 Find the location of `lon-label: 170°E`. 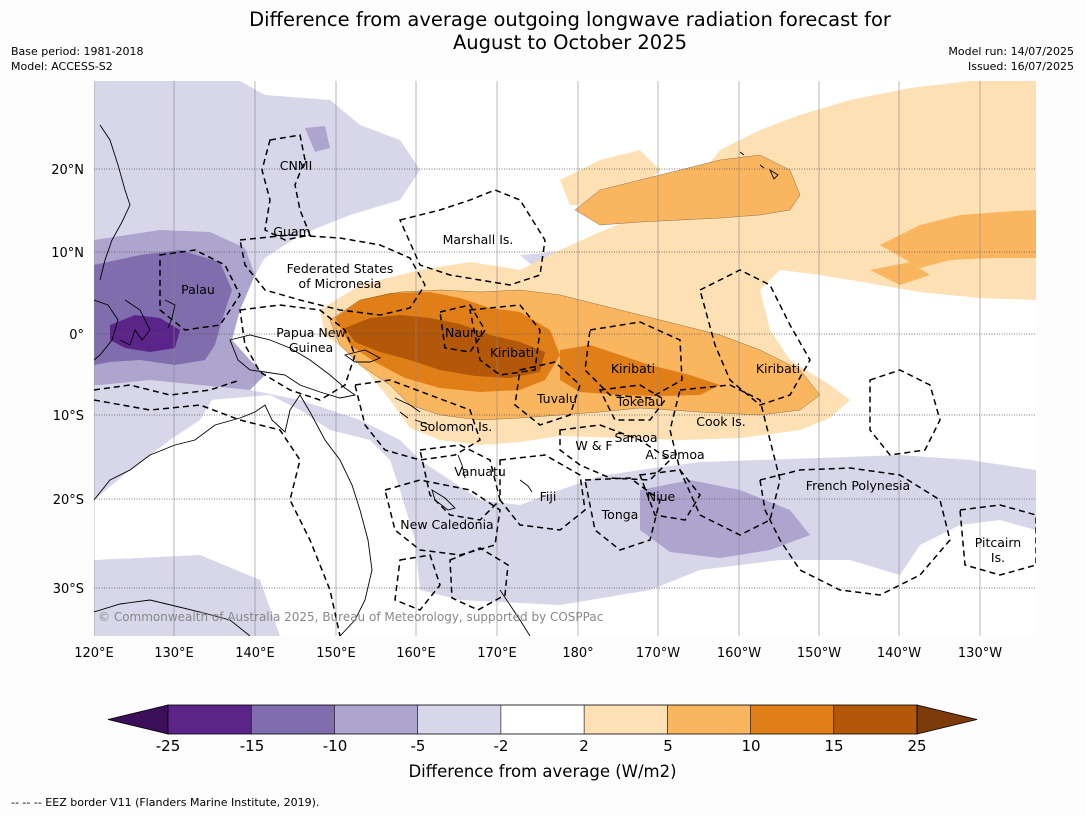

lon-label: 170°E is located at coordinates (497, 653).